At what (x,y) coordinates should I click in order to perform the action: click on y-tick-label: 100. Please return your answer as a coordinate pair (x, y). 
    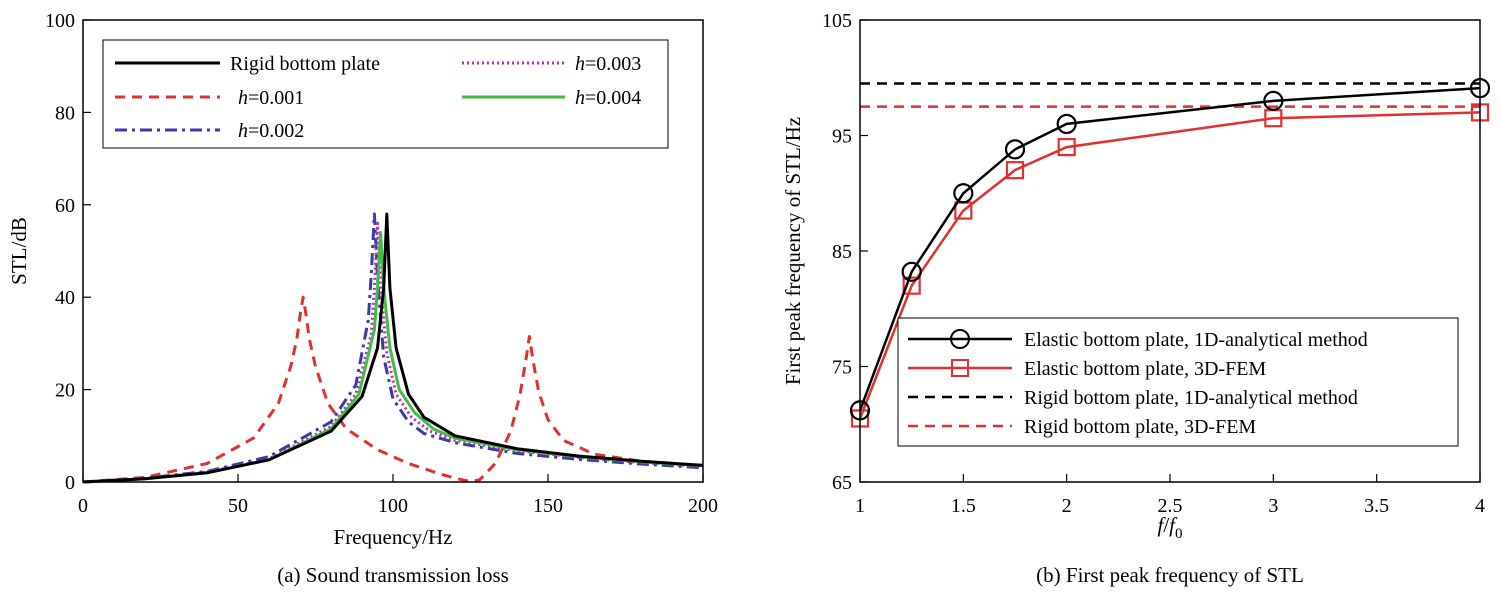
    Looking at the image, I should click on (60, 21).